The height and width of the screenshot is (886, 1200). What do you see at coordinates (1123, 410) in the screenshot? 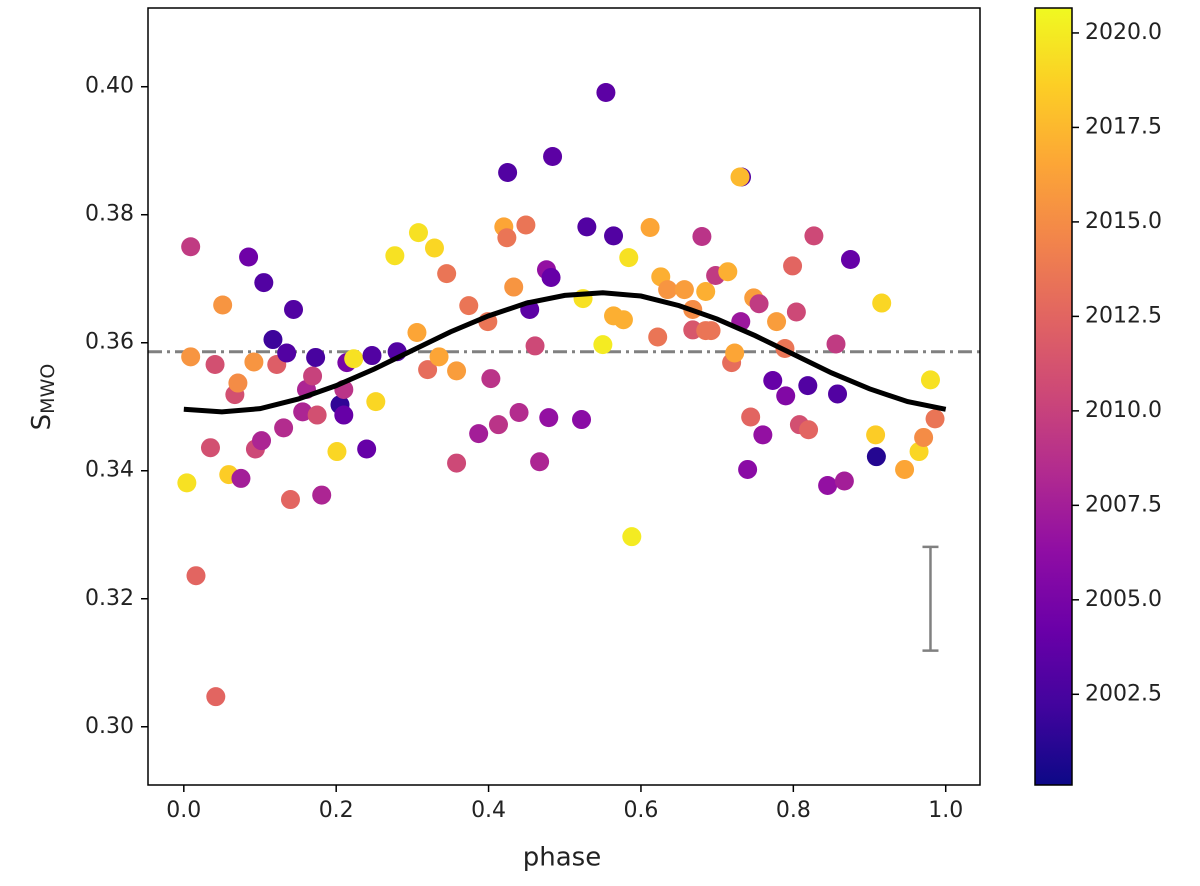
I see `colorbar-tick-label: 2010.0` at bounding box center [1123, 410].